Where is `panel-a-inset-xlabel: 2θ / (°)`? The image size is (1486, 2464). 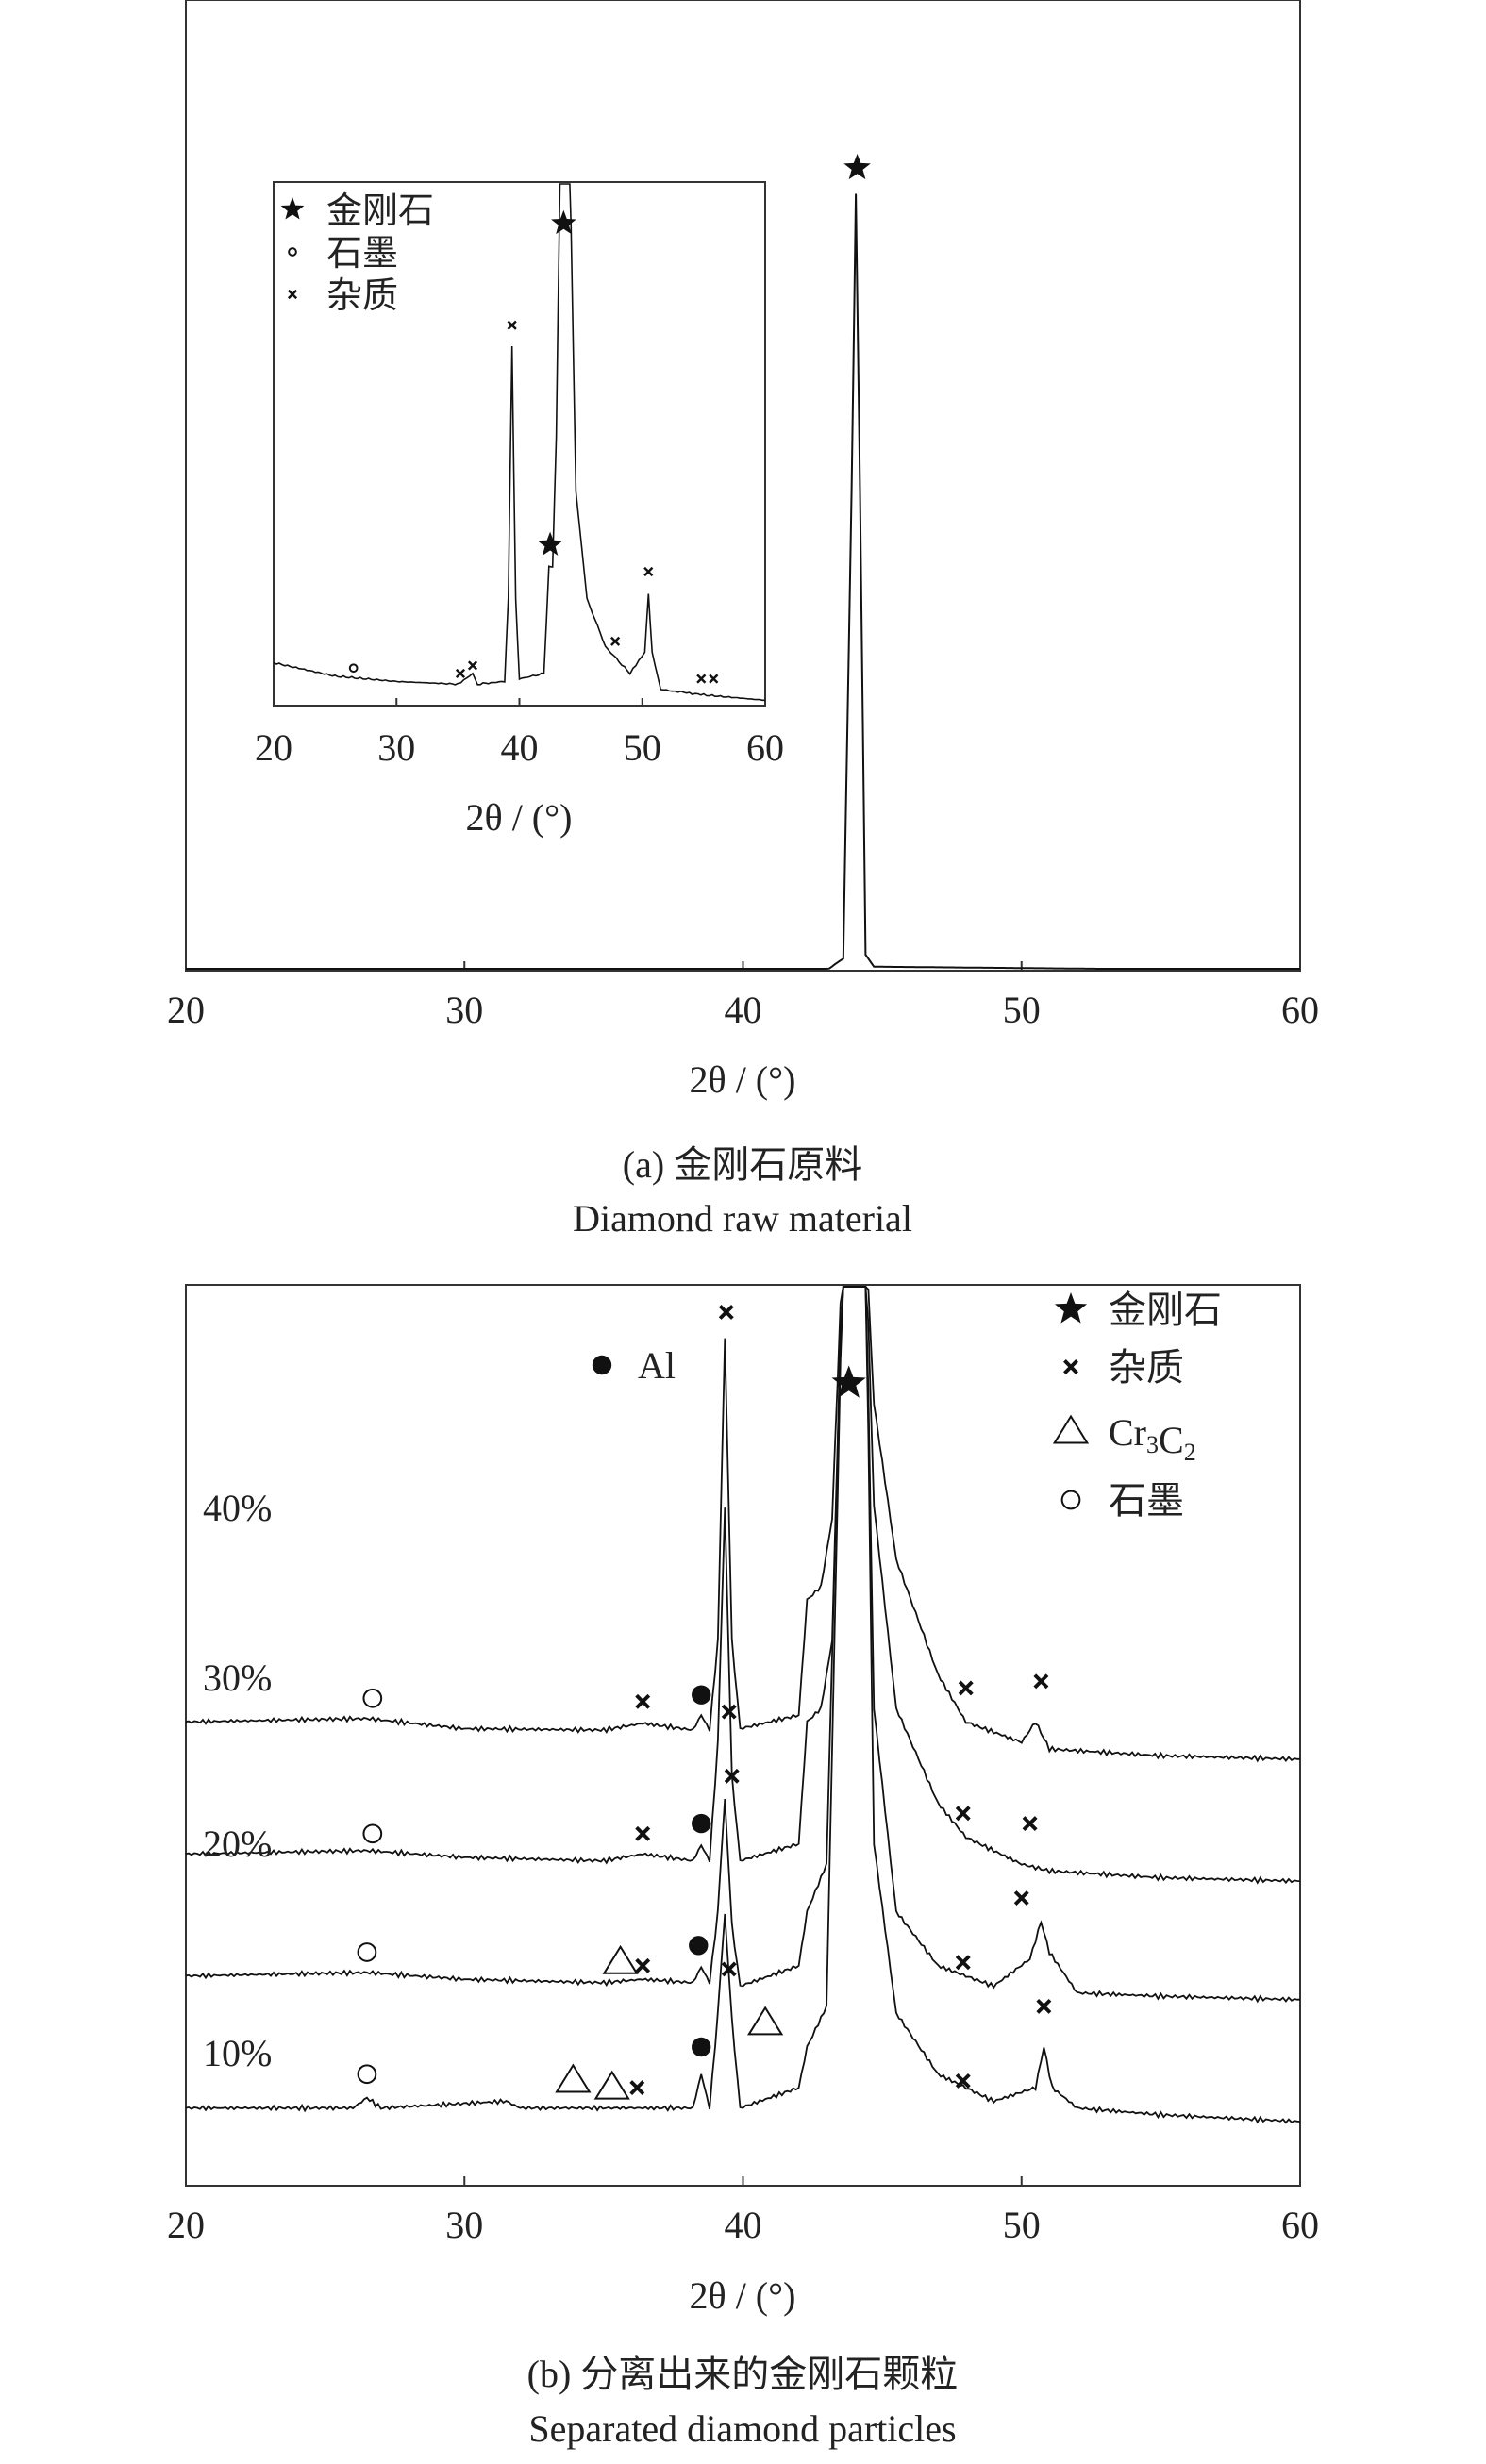
panel-a-inset-xlabel: 2θ / (°) is located at coordinates (519, 818).